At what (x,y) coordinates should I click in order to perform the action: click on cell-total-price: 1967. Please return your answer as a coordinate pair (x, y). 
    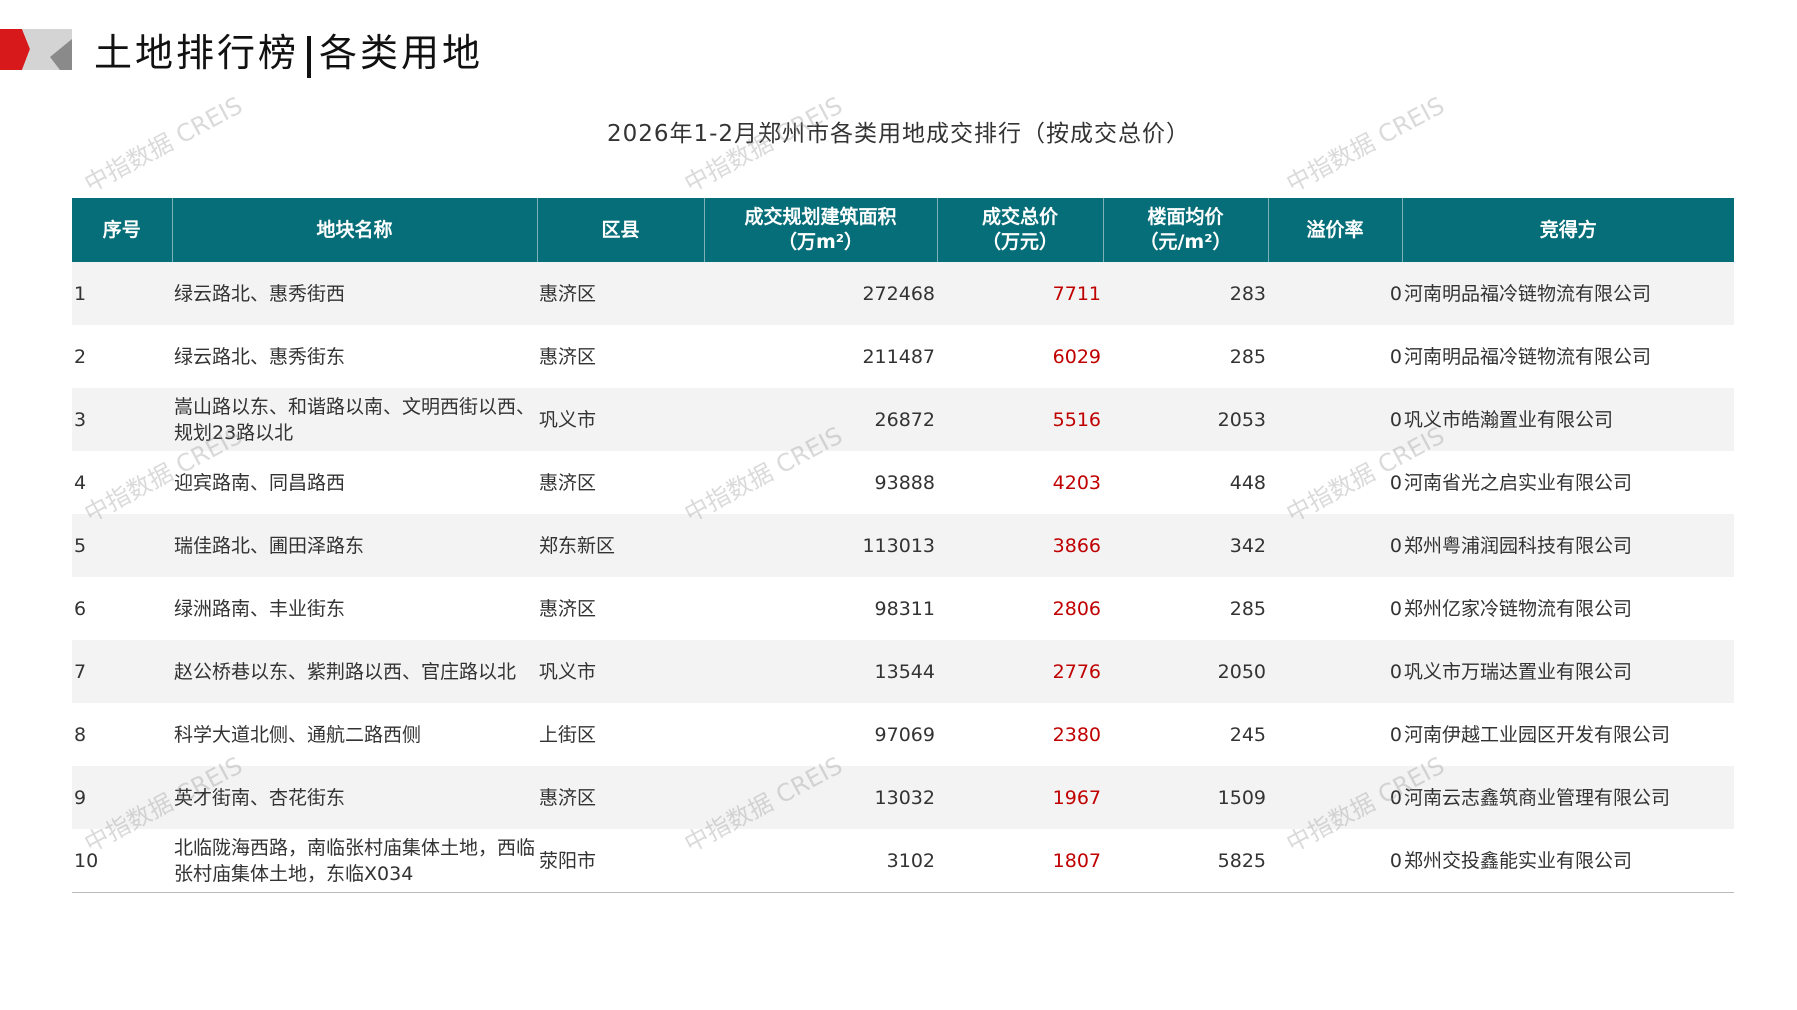
    Looking at the image, I should click on (1020, 797).